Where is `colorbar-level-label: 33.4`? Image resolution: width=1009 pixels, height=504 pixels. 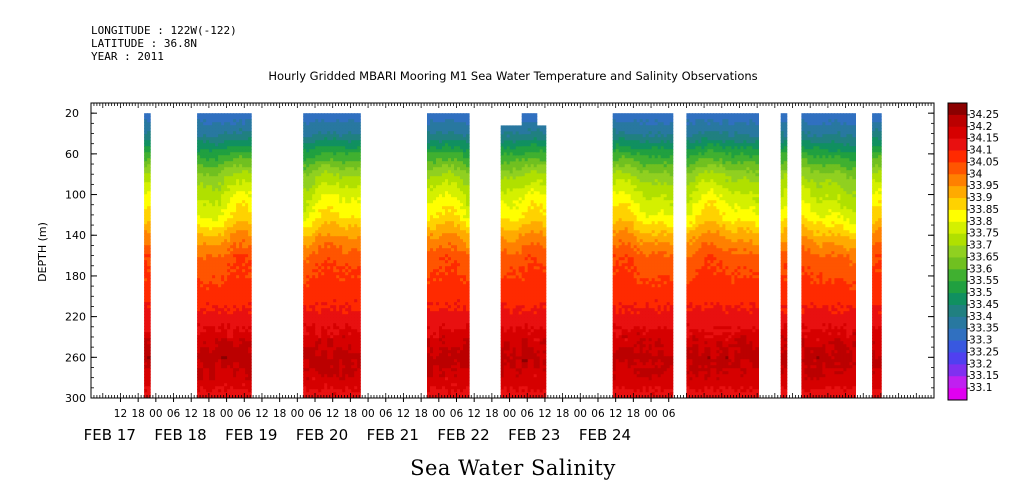 colorbar-level-label: 33.4 is located at coordinates (981, 317).